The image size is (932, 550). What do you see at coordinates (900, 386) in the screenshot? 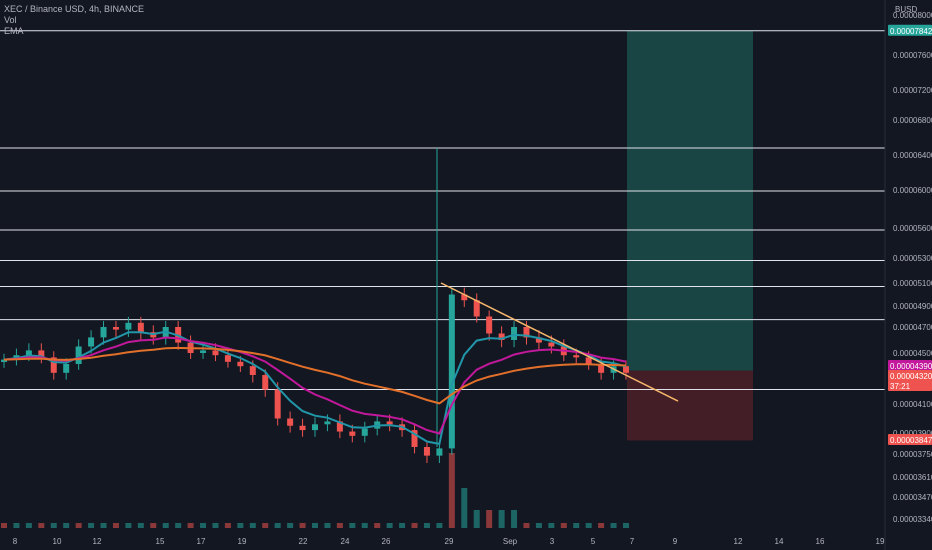
I see `price-tag-countdown-label: 37:21` at bounding box center [900, 386].